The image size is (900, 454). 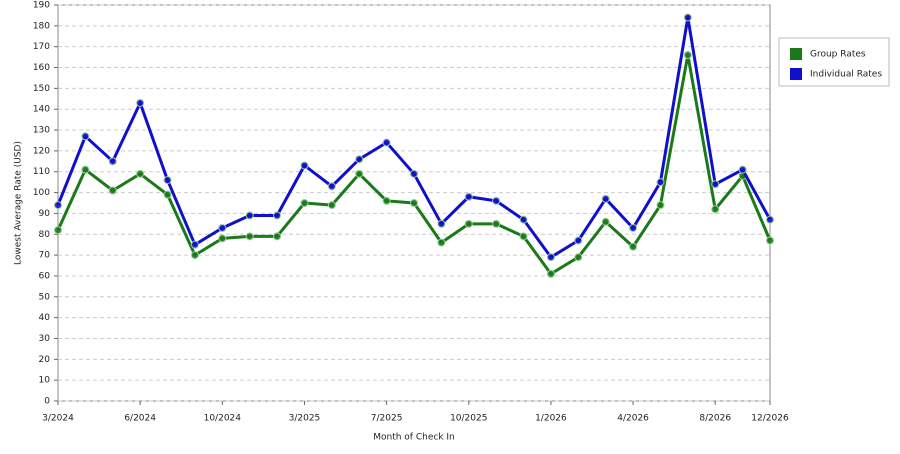 What do you see at coordinates (41, 68) in the screenshot?
I see `y-tick-label: 160` at bounding box center [41, 68].